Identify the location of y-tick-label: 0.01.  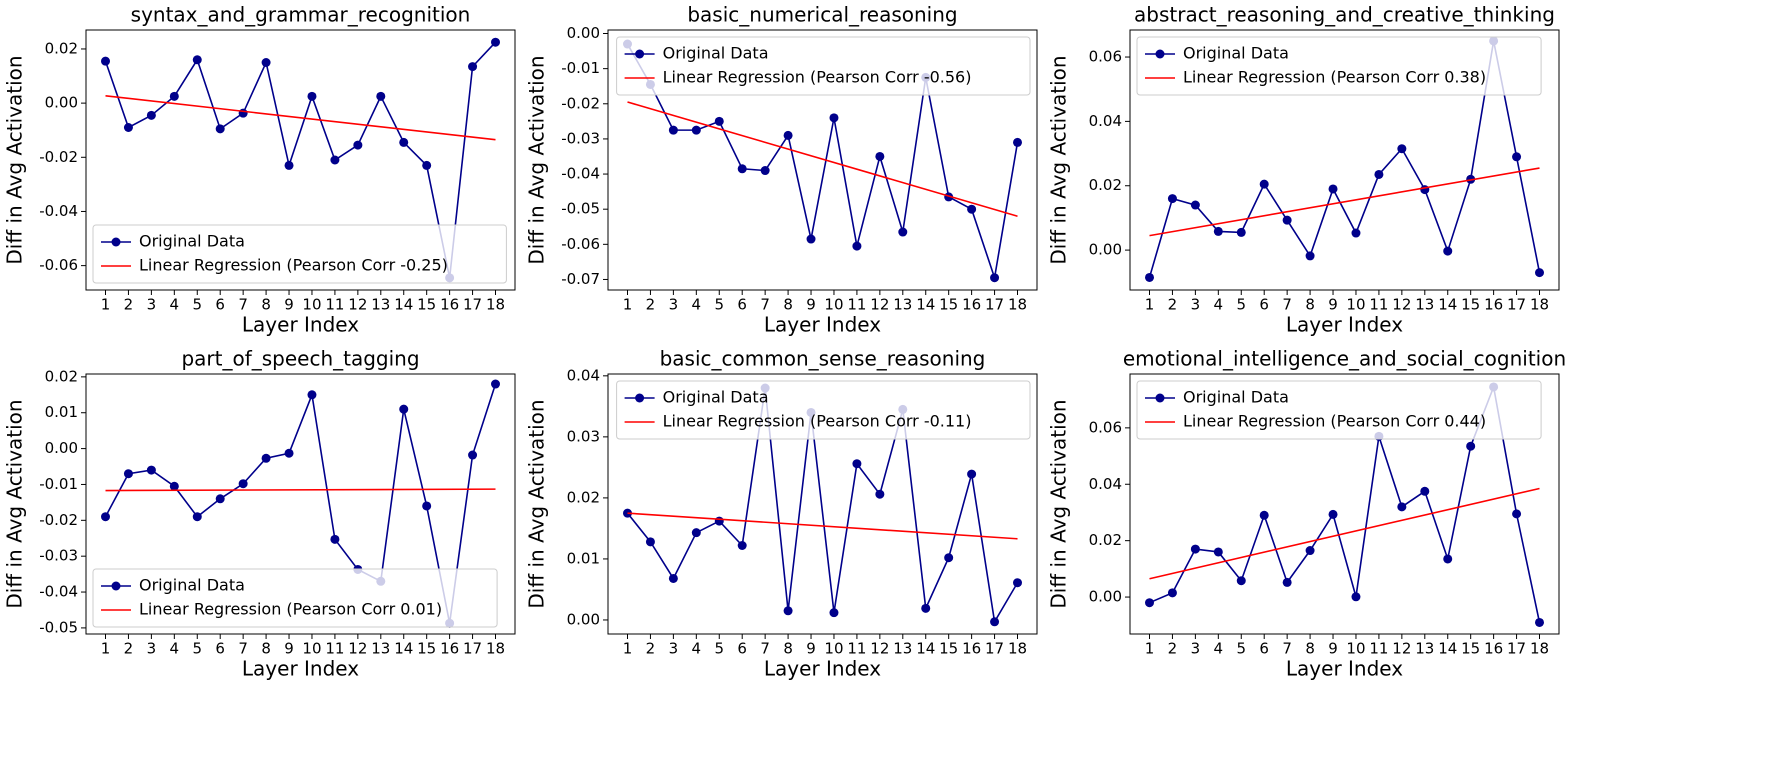
(61, 412).